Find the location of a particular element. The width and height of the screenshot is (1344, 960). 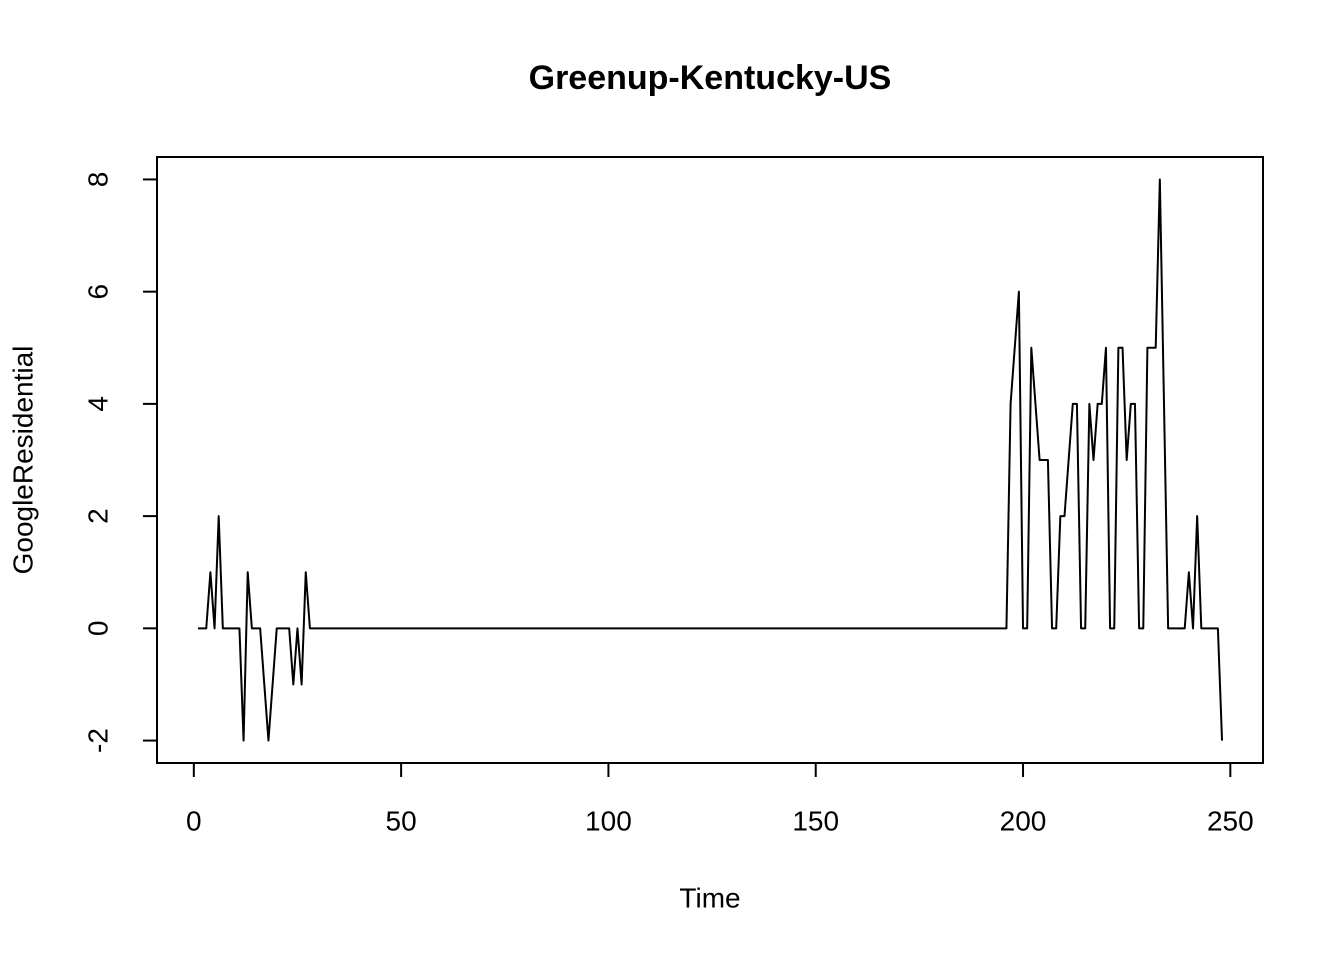

chart-title: Greenup-Kentucky-US is located at coordinates (710, 78).